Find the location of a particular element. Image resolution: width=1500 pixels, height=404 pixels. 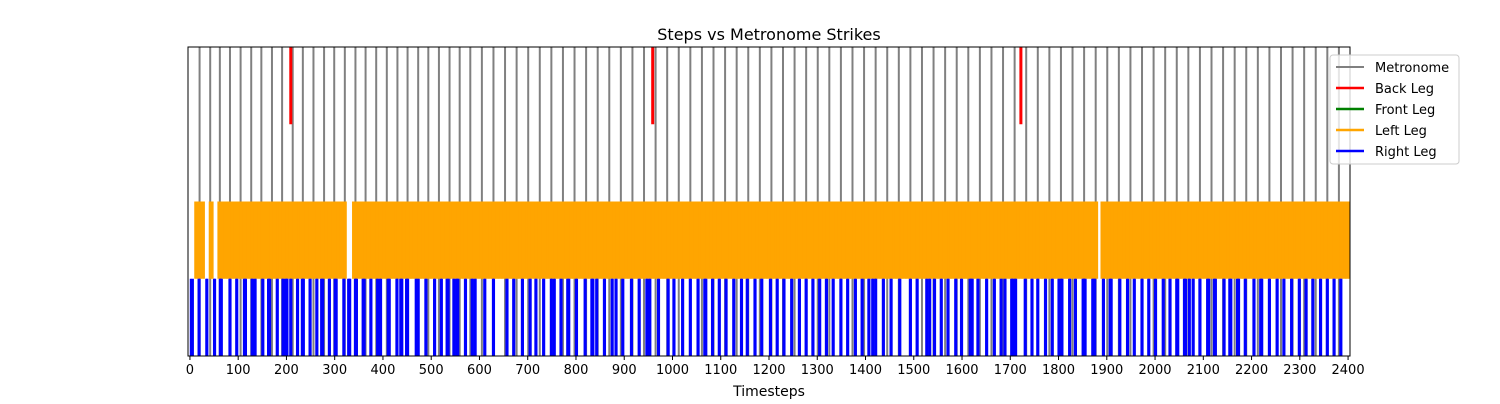

x-tick-label: 2300 is located at coordinates (1299, 370).